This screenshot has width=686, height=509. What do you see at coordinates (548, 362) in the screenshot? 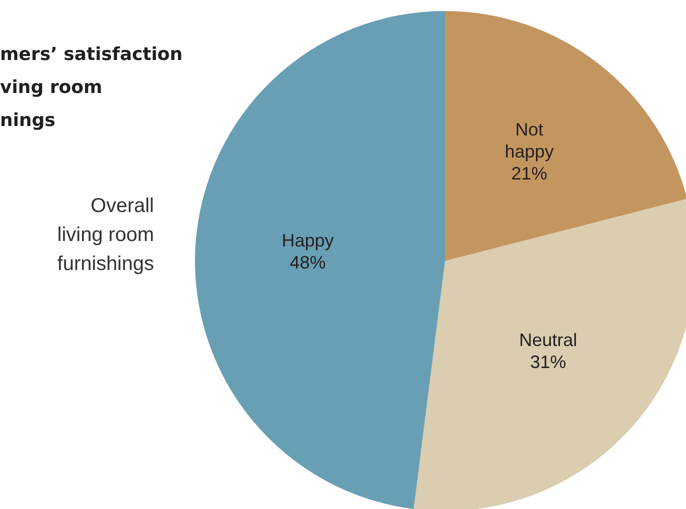
I see `data-label: 31%` at bounding box center [548, 362].